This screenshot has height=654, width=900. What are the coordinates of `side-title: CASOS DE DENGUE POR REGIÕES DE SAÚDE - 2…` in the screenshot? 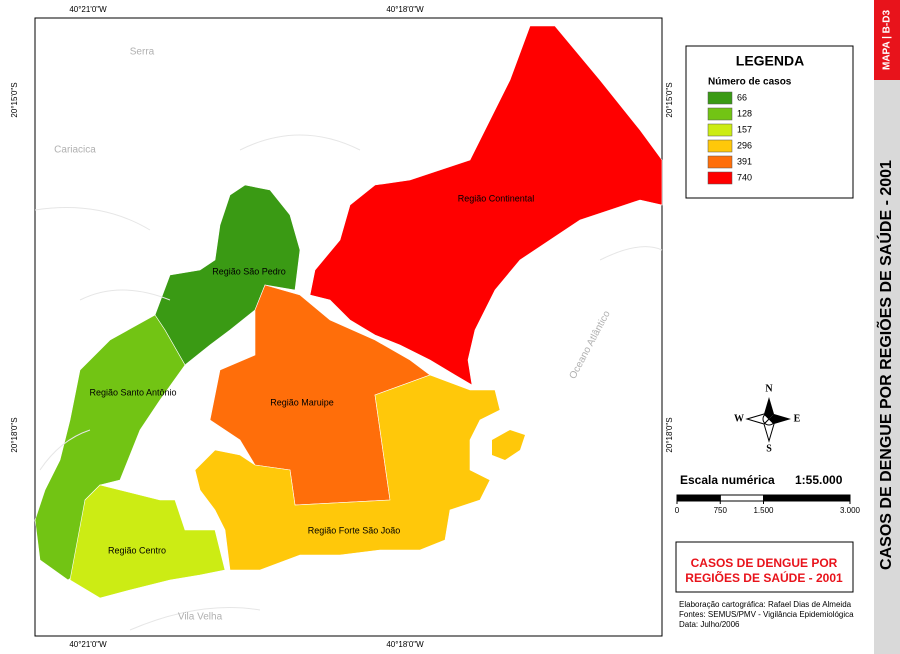 It's located at (885, 365).